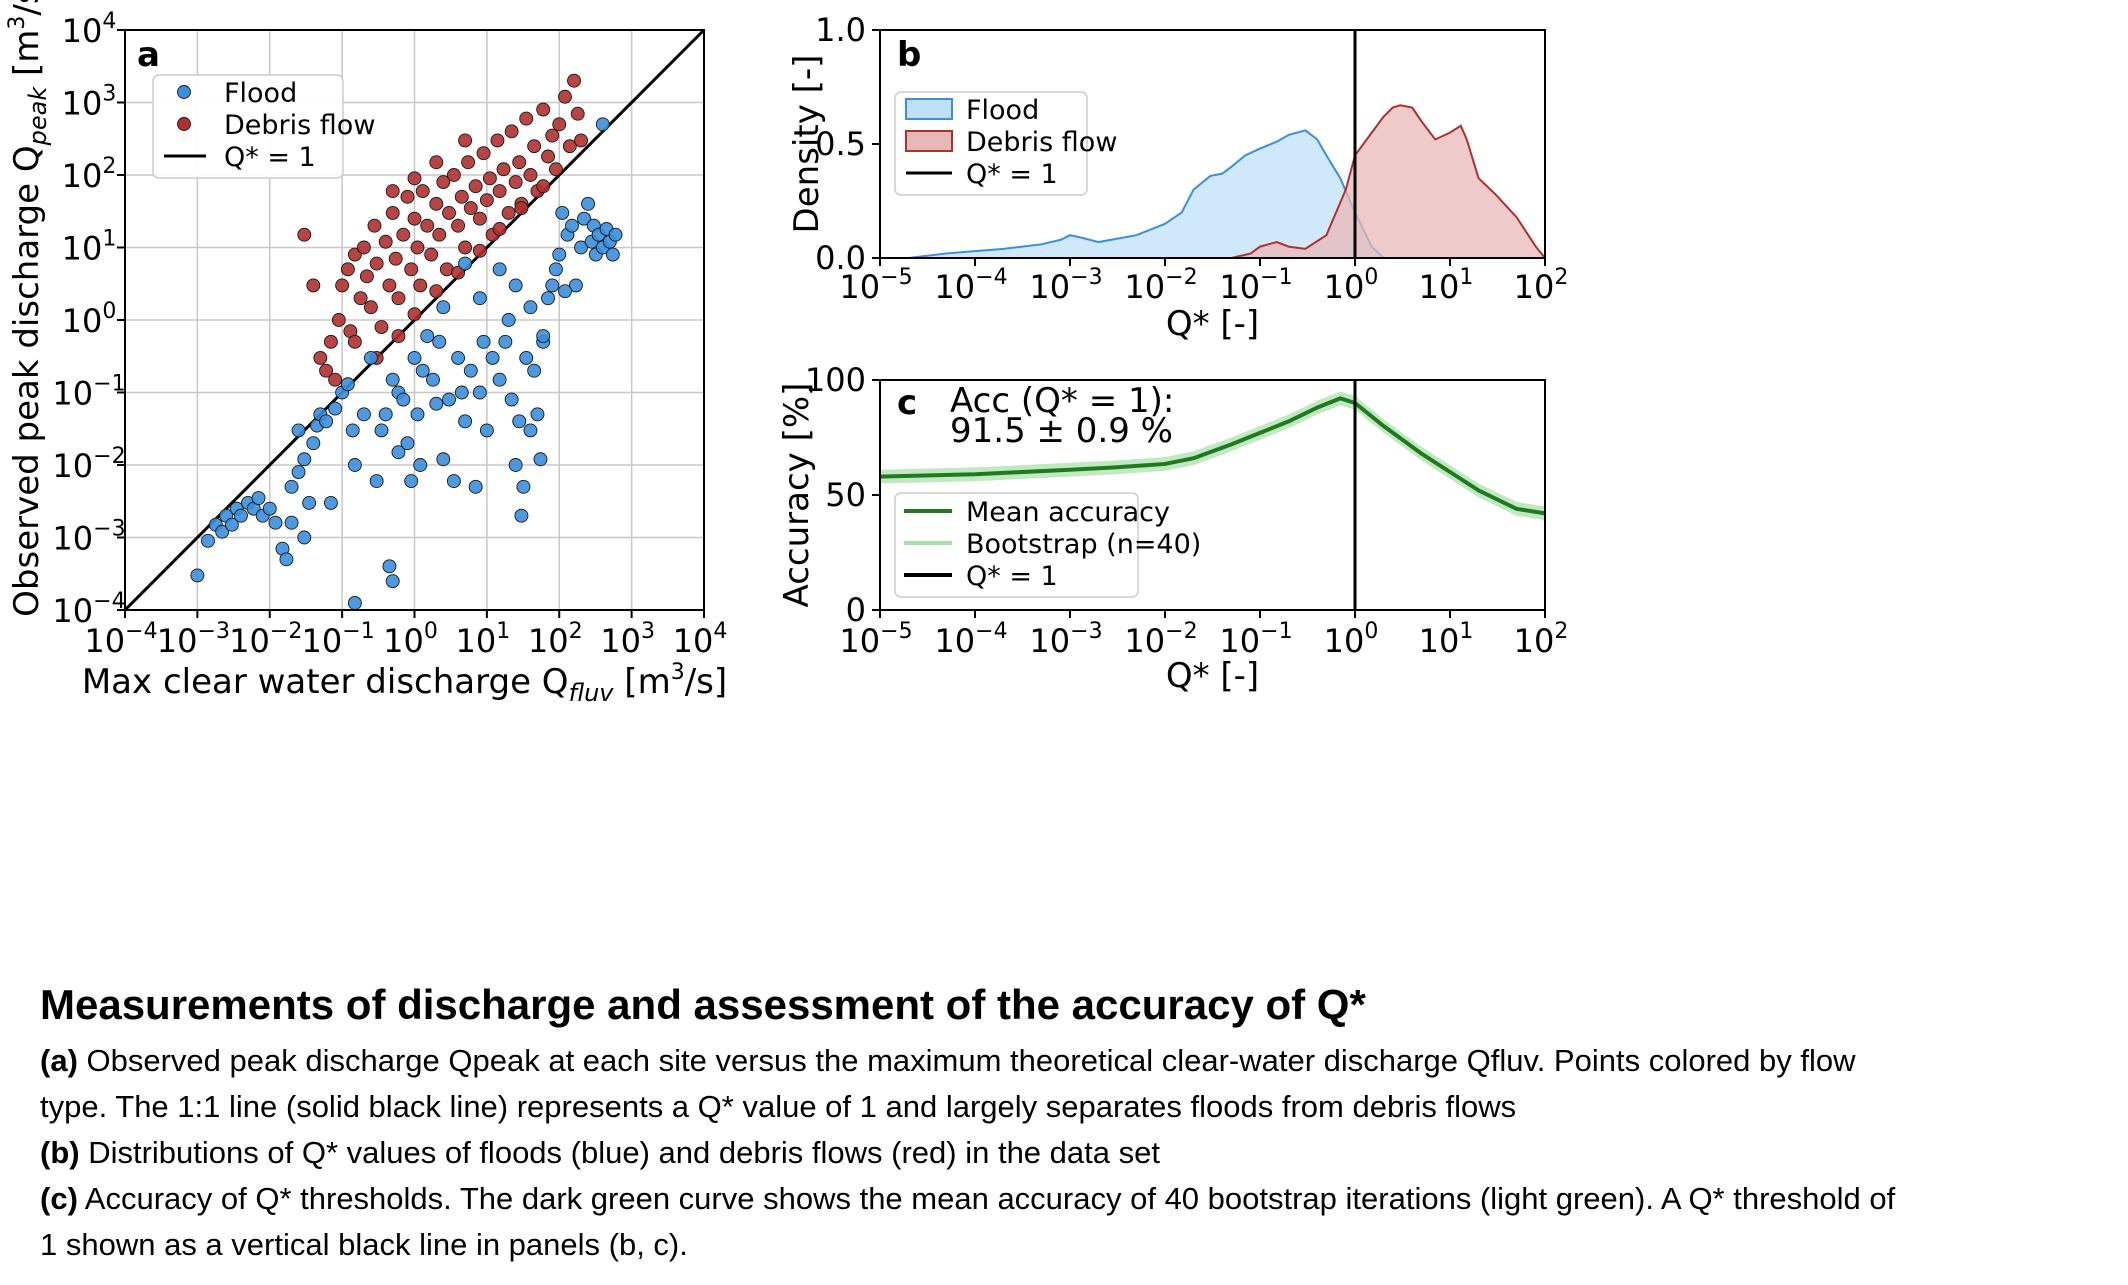 The image size is (2128, 1285). I want to click on flood-density-fill, so click(1146, 194).